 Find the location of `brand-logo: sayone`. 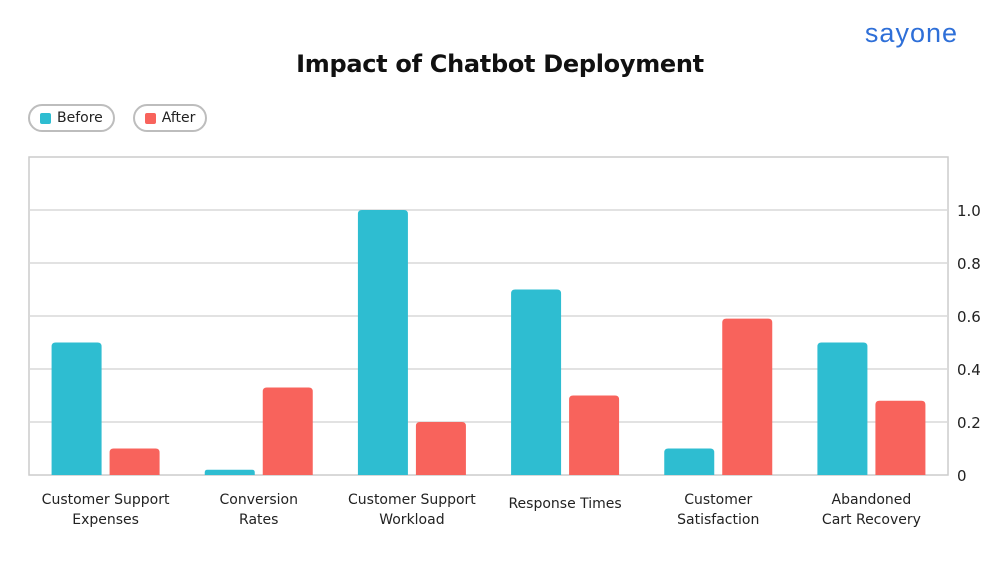

brand-logo: sayone is located at coordinates (911, 33).